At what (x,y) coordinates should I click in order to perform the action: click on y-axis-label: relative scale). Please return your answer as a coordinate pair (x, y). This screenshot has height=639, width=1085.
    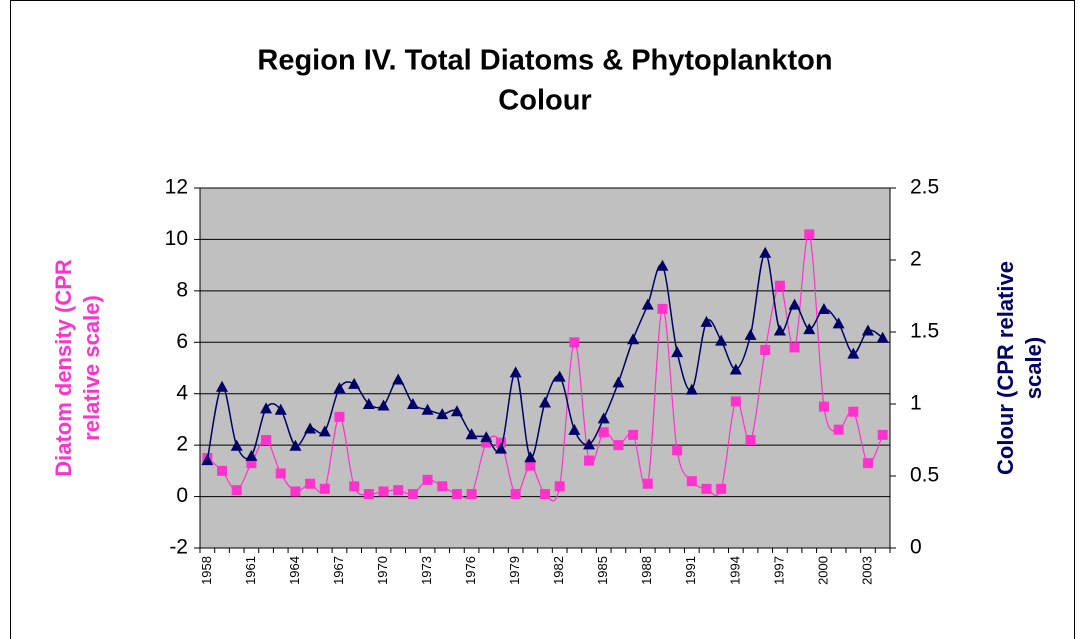
    Looking at the image, I should click on (91, 368).